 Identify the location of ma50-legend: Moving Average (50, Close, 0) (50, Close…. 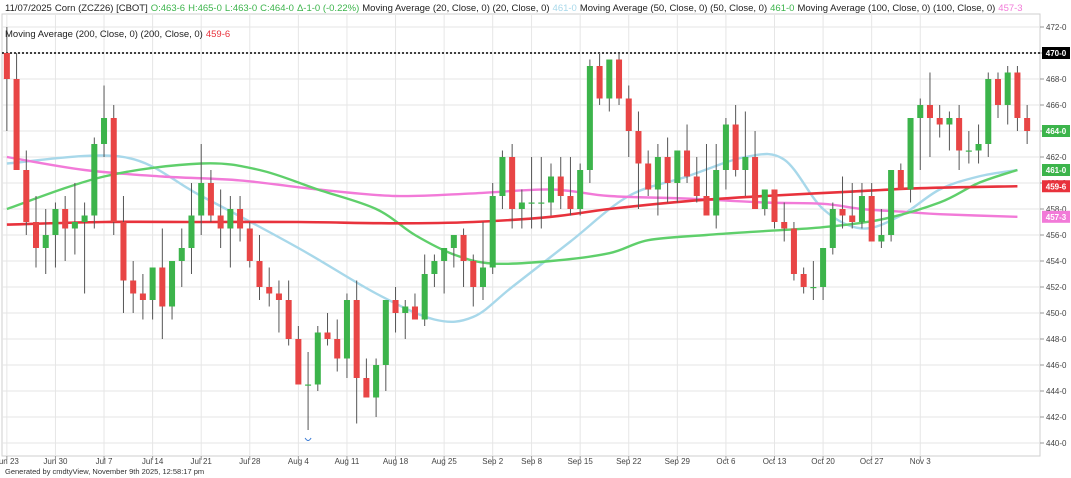
(673, 8).